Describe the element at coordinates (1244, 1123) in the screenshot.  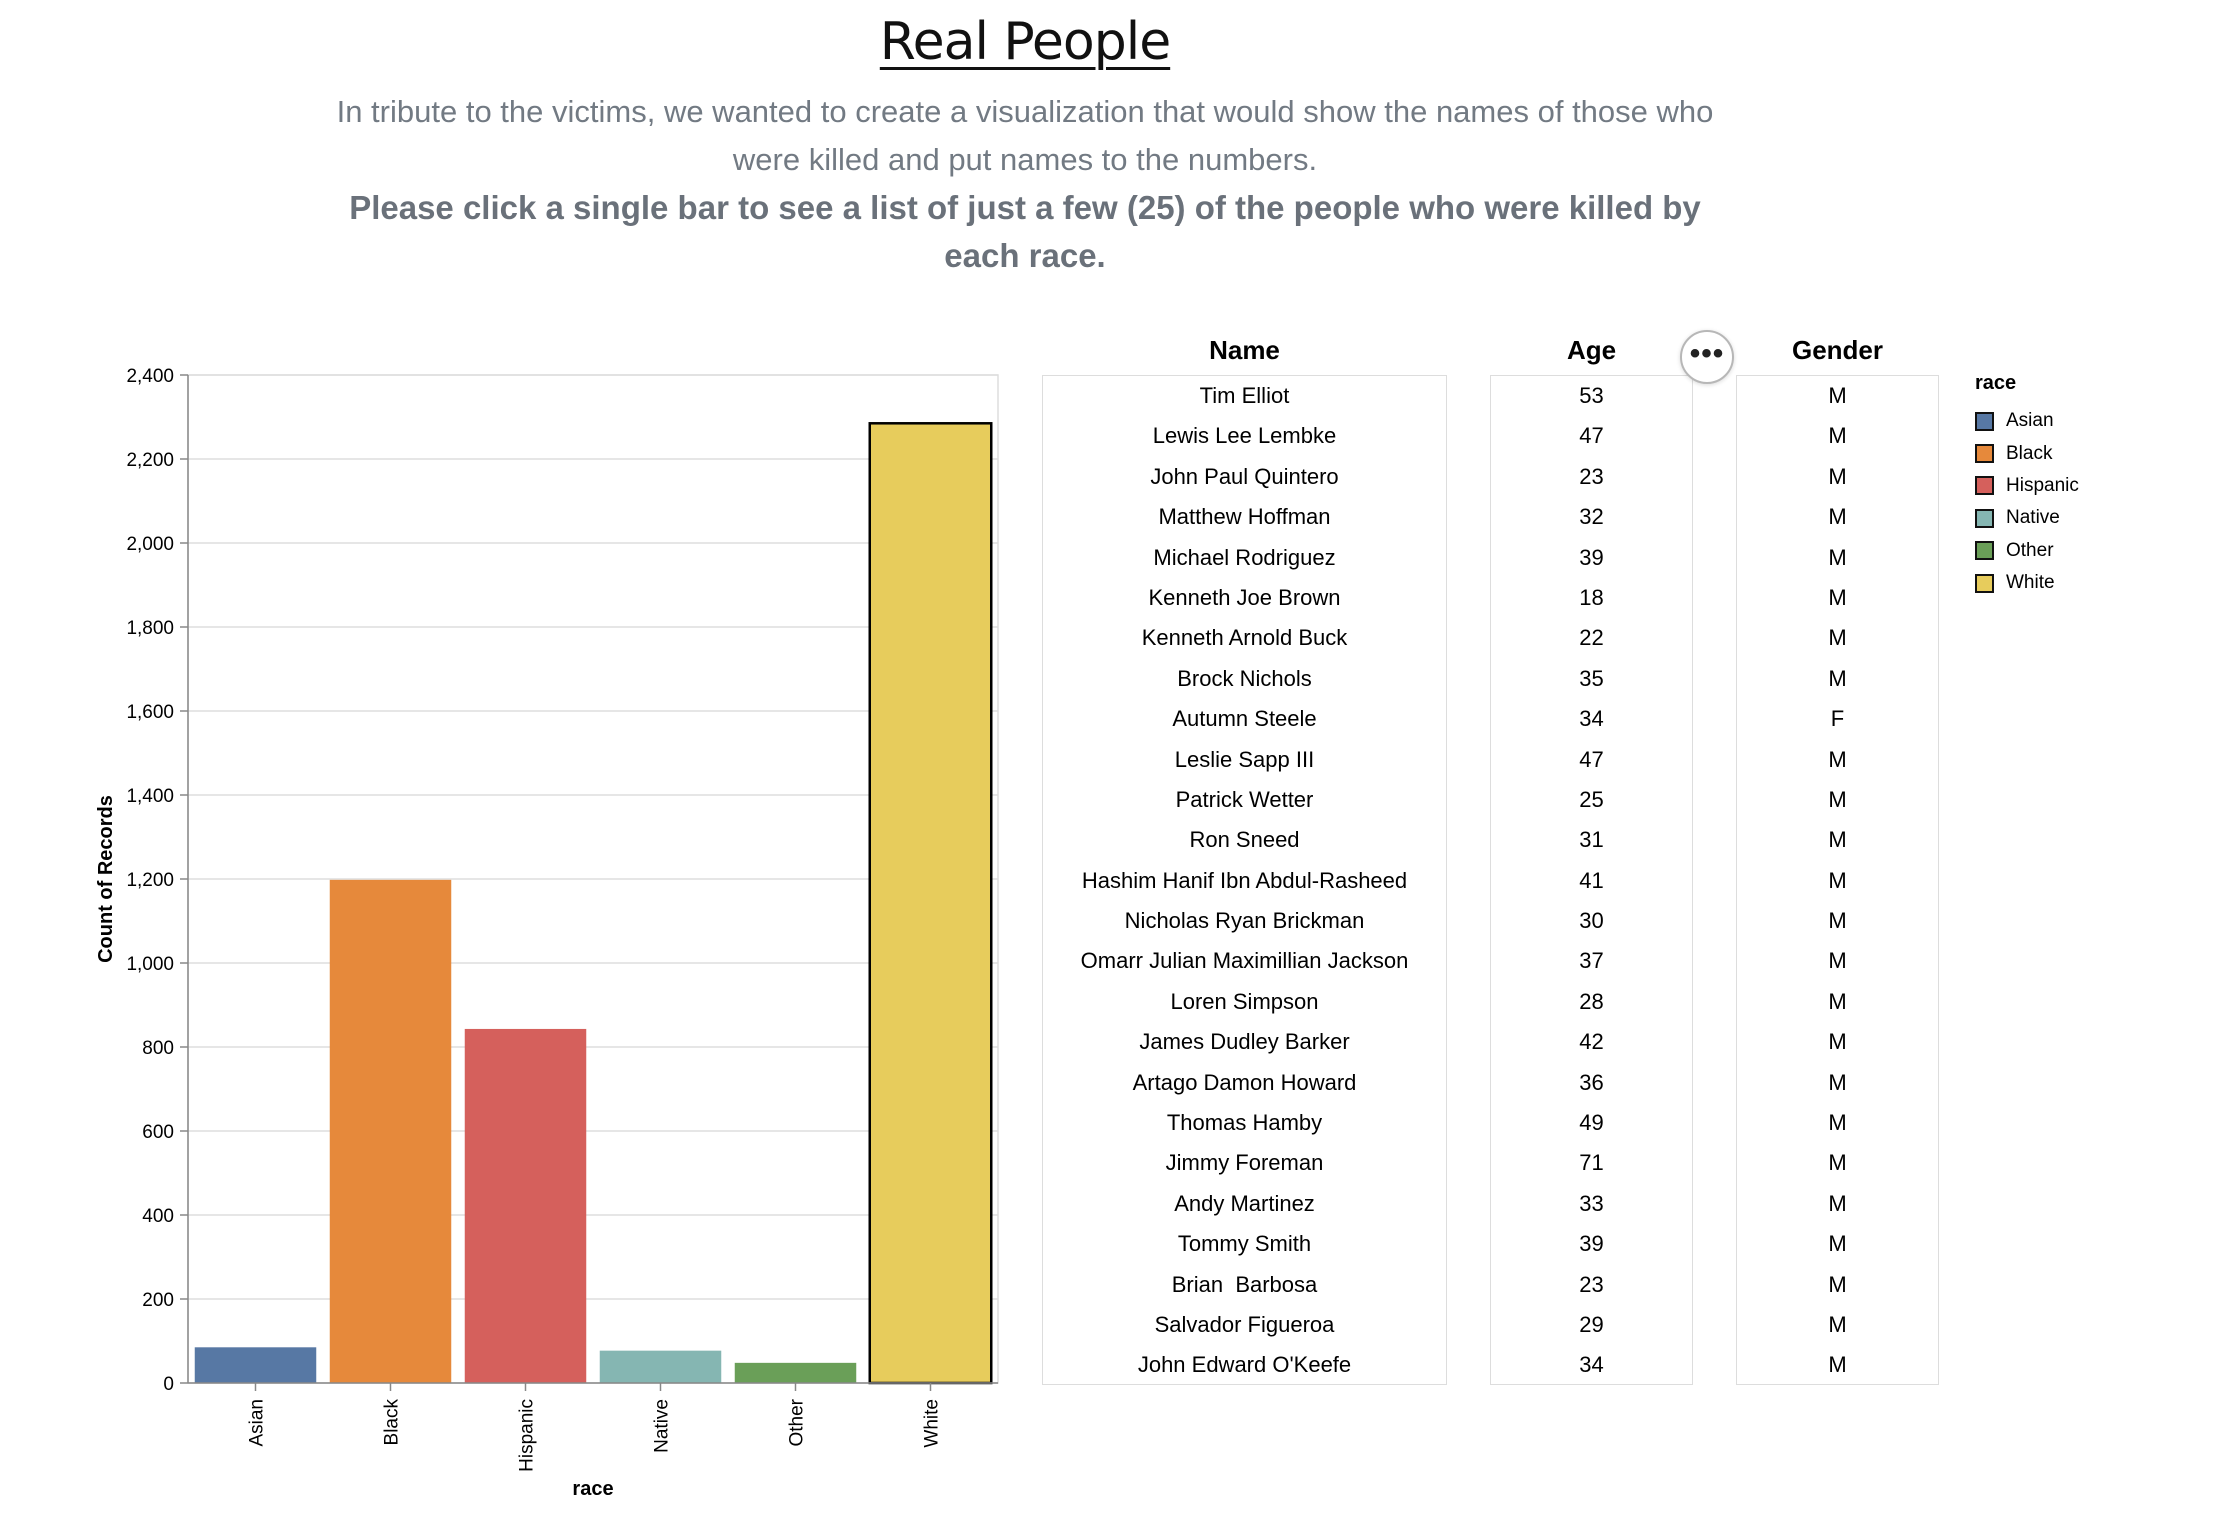
I see `name-cell: Thomas Hamby` at that location.